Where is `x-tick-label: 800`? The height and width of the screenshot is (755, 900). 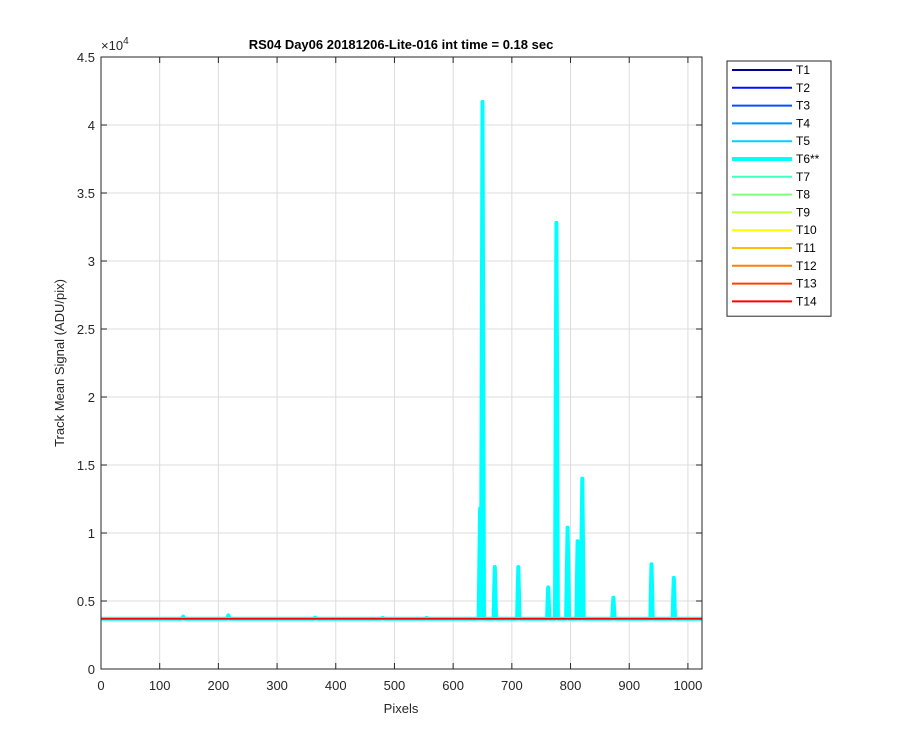 x-tick-label: 800 is located at coordinates (571, 685).